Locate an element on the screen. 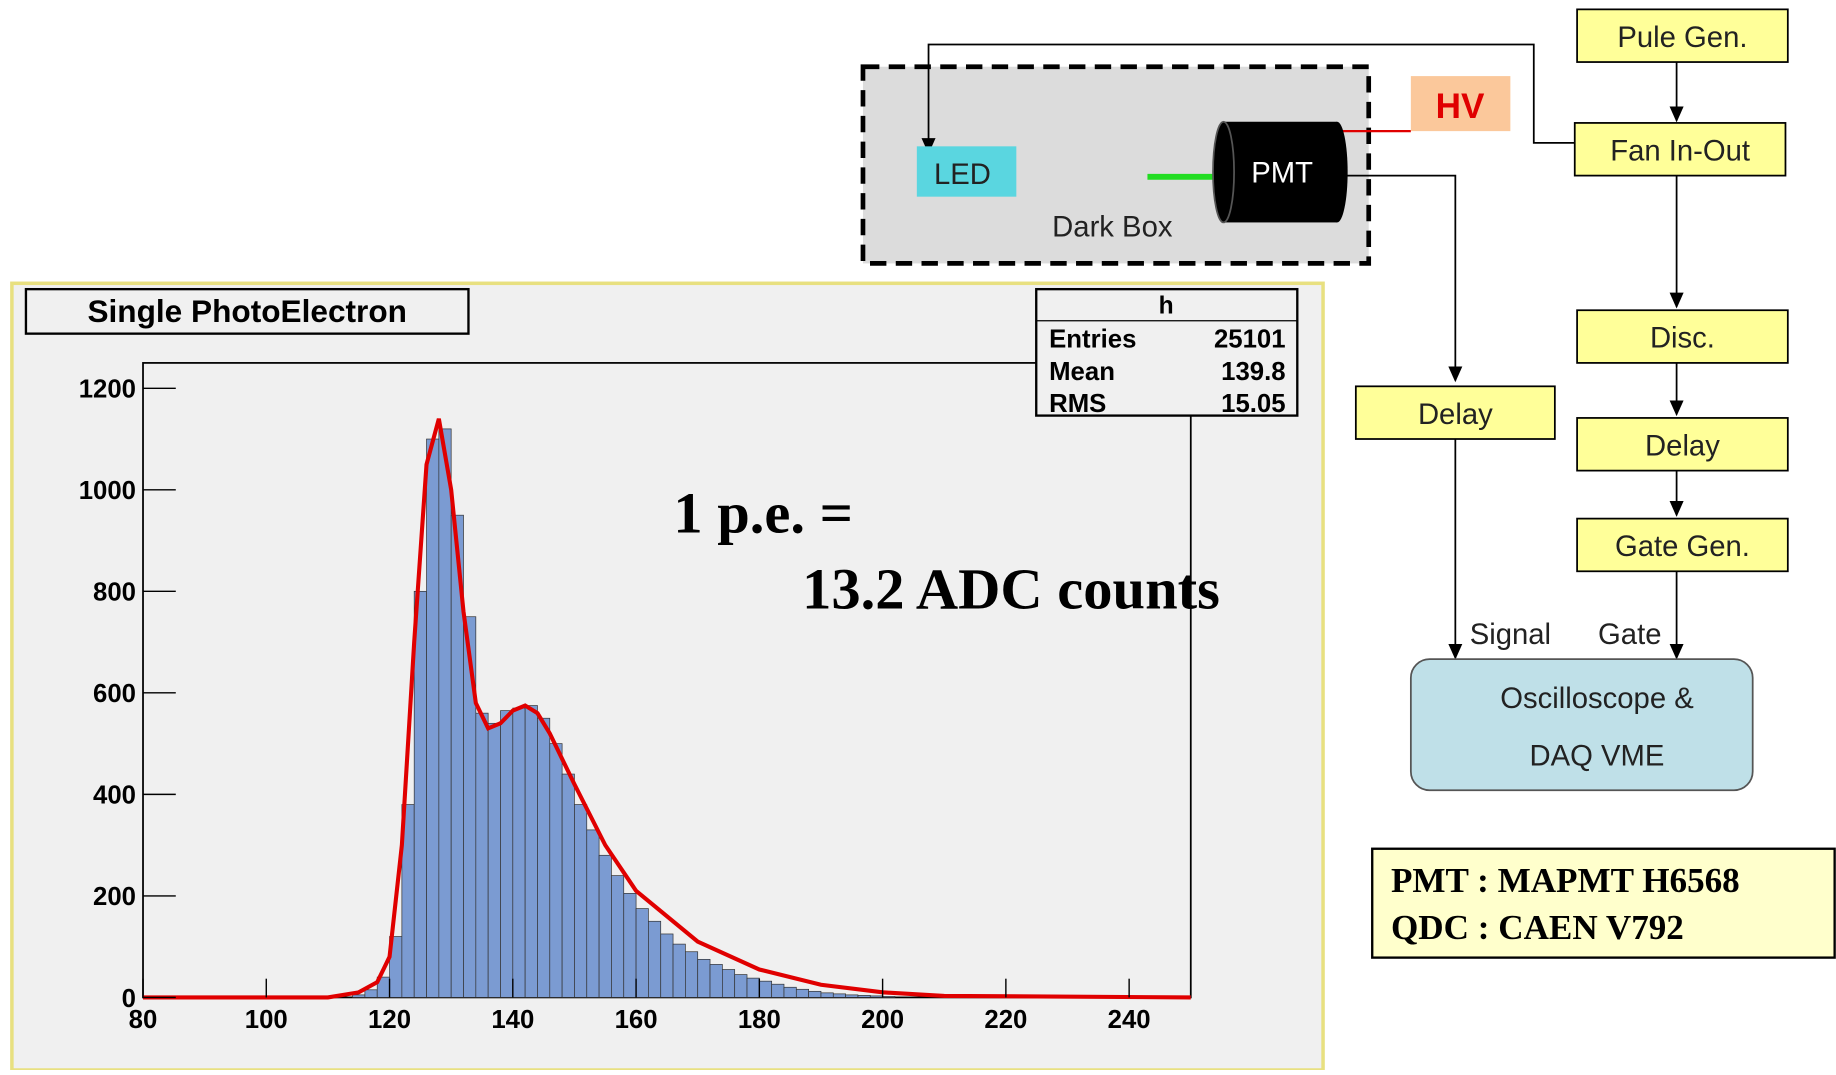 Image resolution: width=1836 pixels, height=1075 pixels. stats-value: 15.05 is located at coordinates (1253, 404).